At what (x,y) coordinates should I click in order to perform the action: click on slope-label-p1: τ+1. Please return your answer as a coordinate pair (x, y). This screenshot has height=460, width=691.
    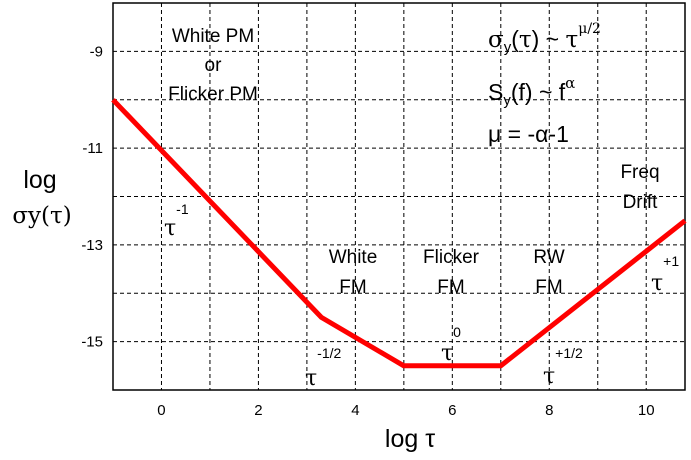
    Looking at the image, I should click on (665, 274).